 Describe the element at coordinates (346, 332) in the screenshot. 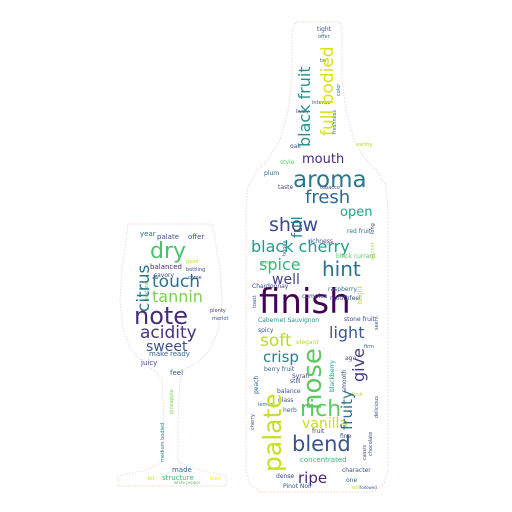

I see `word: light` at that location.